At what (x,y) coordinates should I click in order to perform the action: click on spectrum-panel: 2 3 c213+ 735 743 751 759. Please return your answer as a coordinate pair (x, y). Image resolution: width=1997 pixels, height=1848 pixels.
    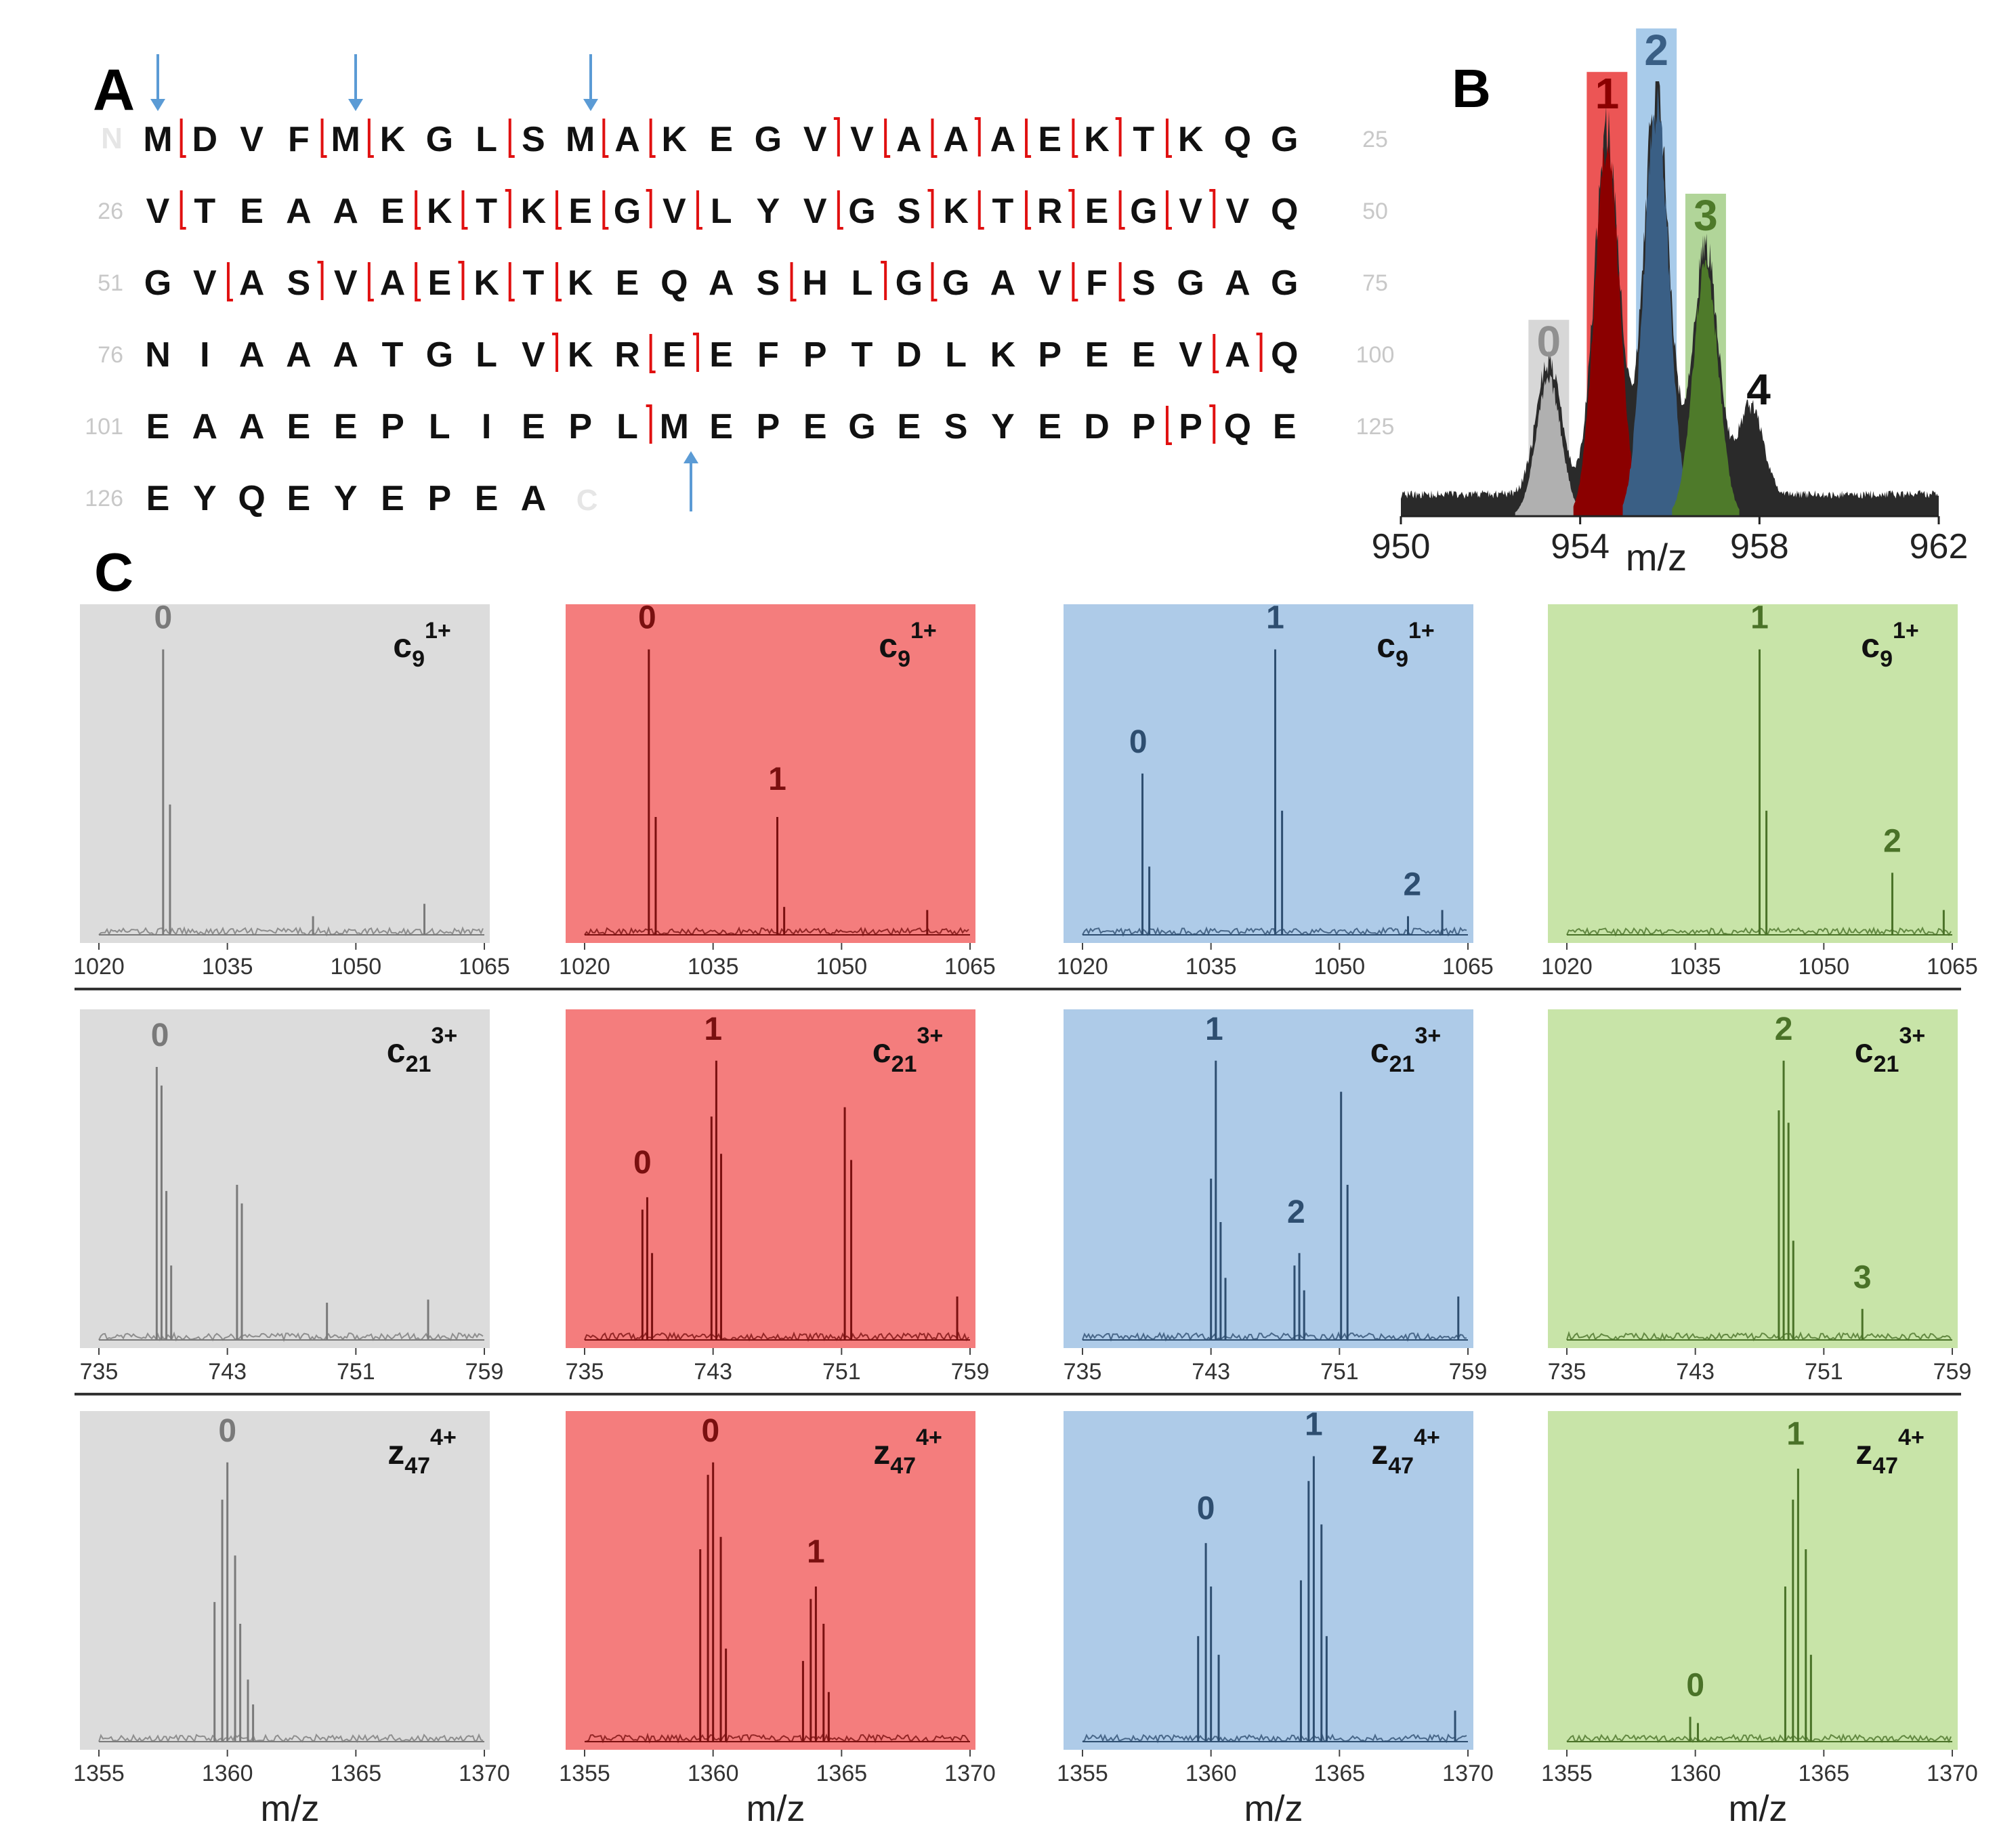
    Looking at the image, I should click on (1760, 1197).